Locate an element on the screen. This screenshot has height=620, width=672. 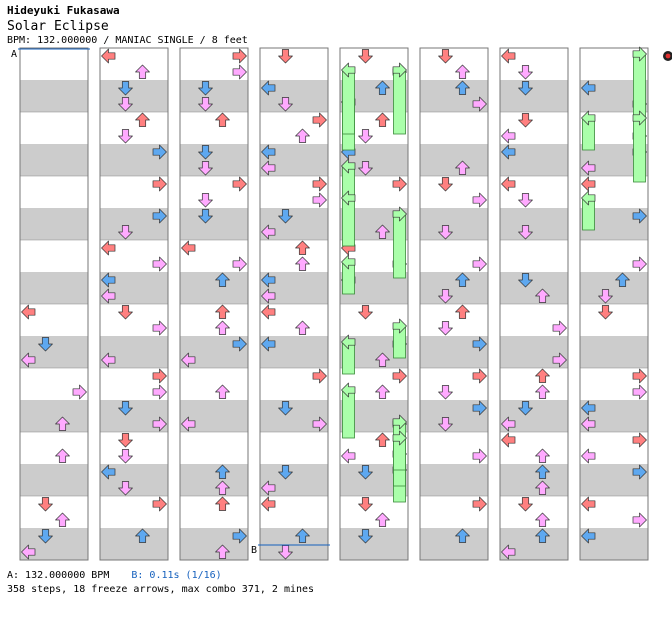
chart-column is located at coordinates (534, 304).